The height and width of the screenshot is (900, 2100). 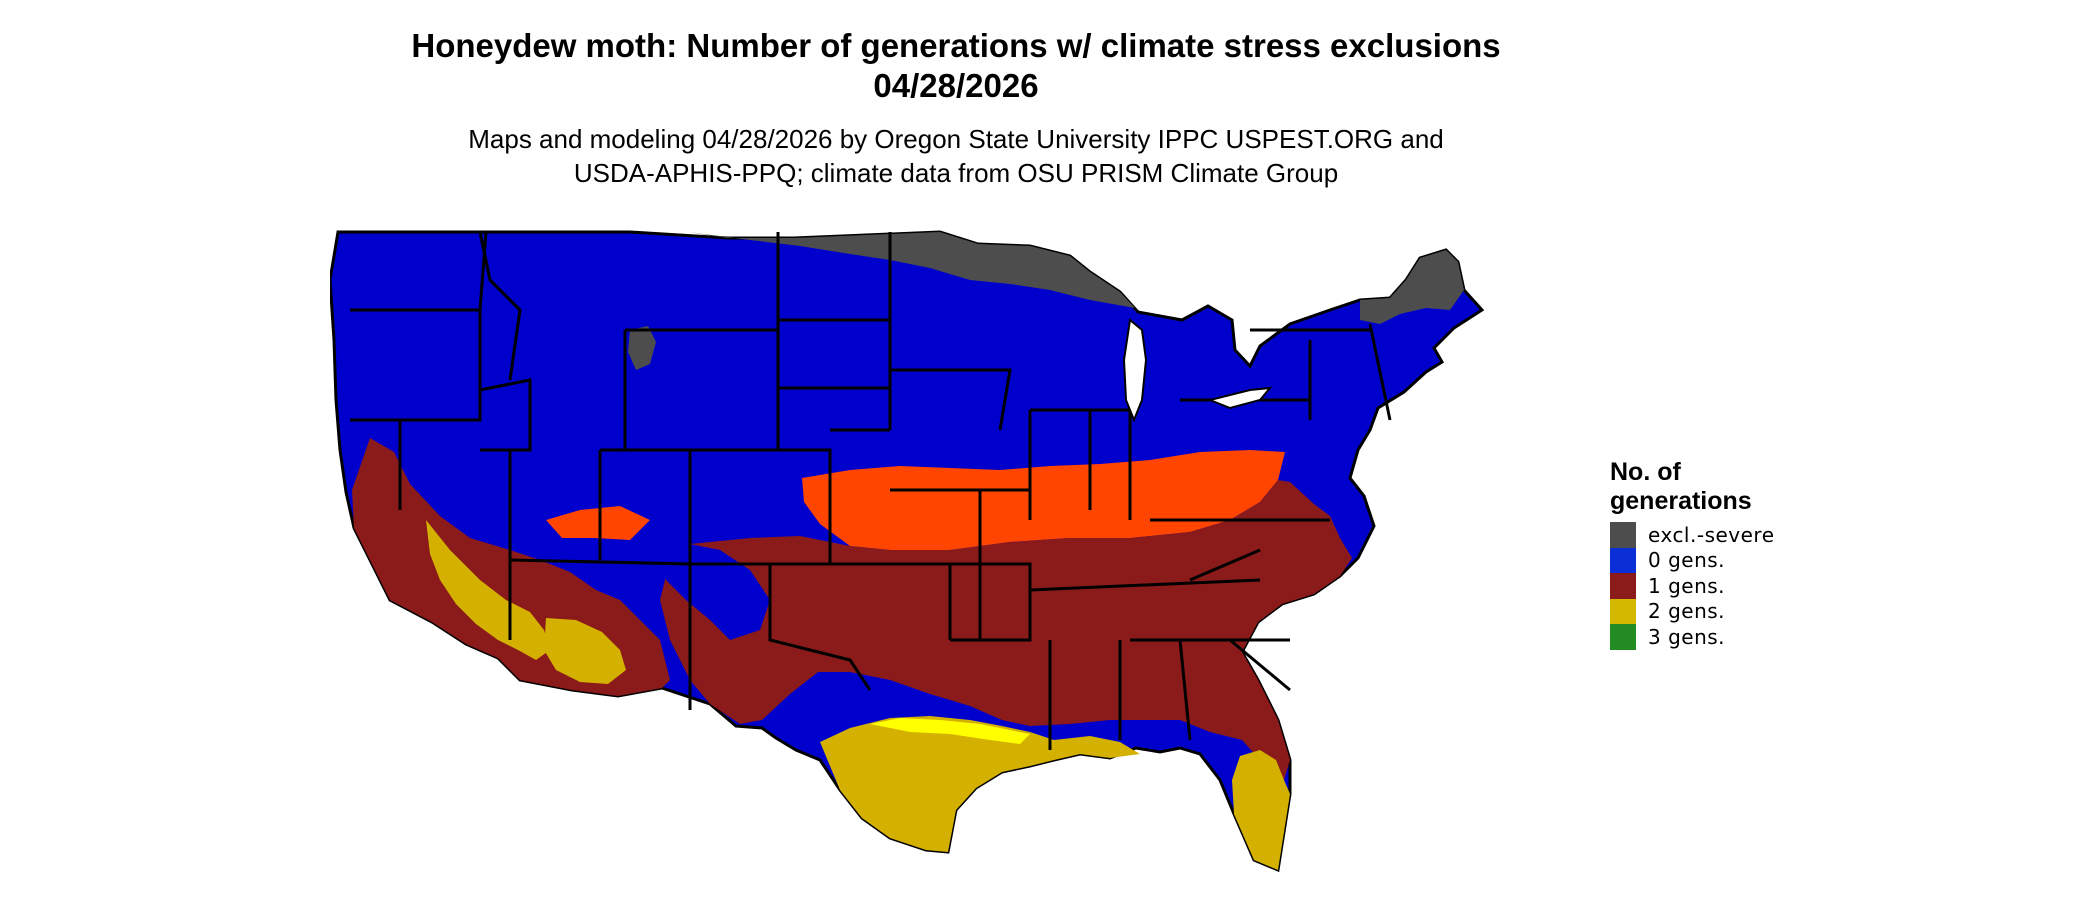 What do you see at coordinates (642, 348) in the screenshot?
I see `excluded-region-wyoming` at bounding box center [642, 348].